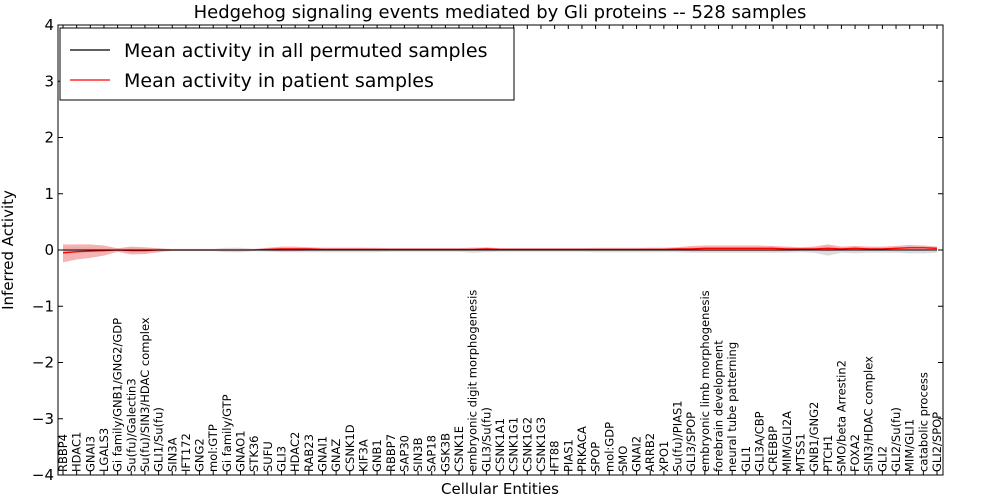 This screenshot has width=1000, height=500. I want to click on category-label: CSNK1D, so click(350, 448).